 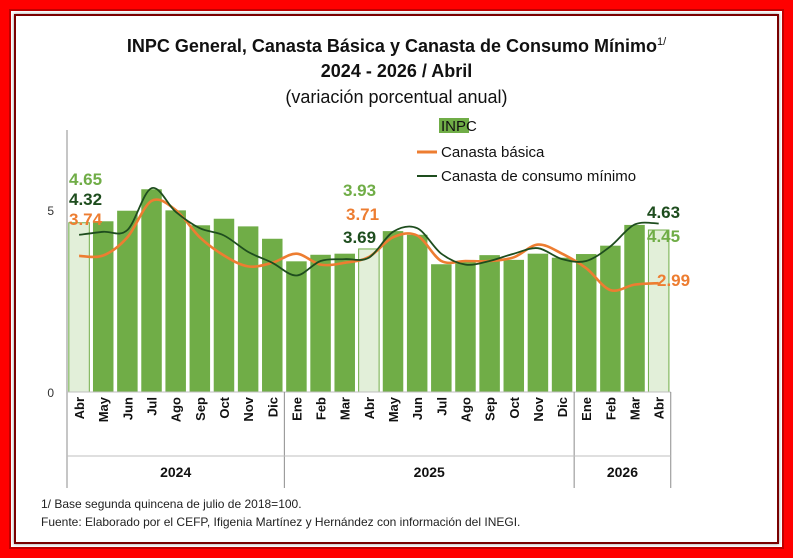 I want to click on y-tick-label: 0, so click(x=50, y=393).